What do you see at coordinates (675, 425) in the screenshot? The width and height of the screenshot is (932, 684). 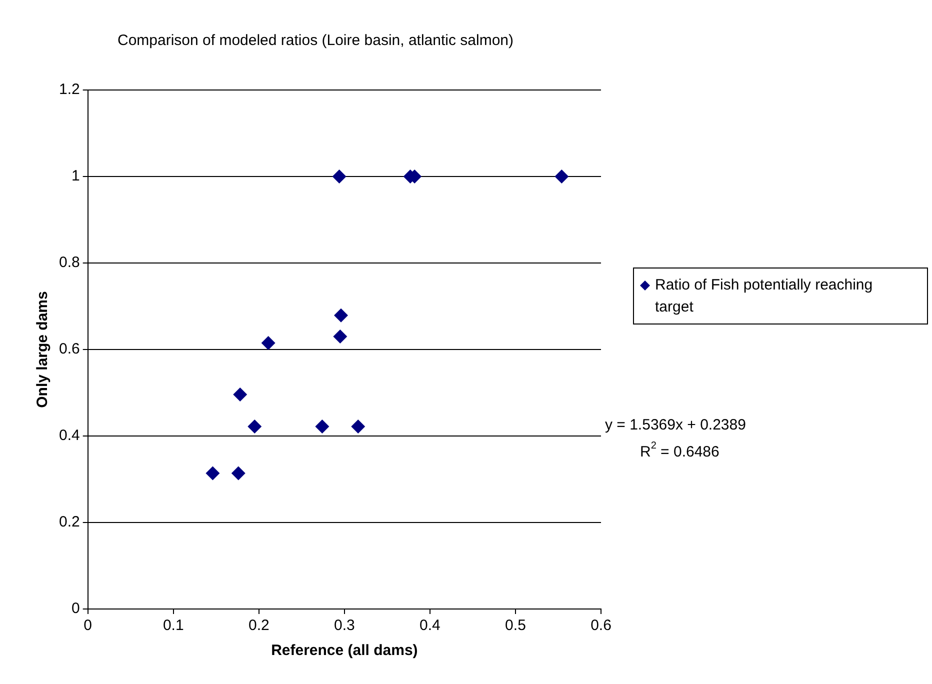 I see `text: y = 1.5369x + 0.2389` at bounding box center [675, 425].